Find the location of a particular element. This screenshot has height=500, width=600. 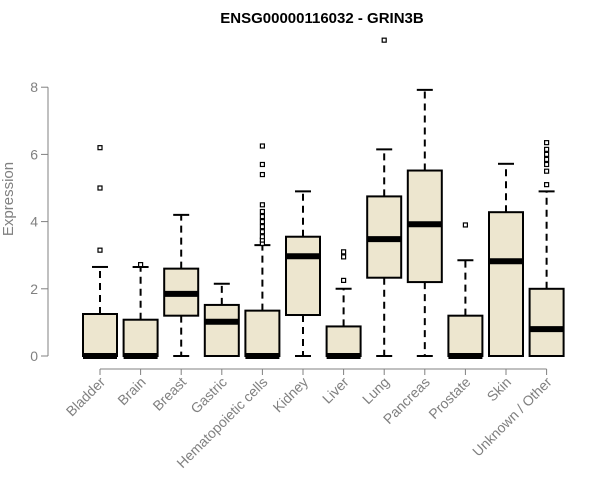

x-tick-label: Skin is located at coordinates (499, 389).